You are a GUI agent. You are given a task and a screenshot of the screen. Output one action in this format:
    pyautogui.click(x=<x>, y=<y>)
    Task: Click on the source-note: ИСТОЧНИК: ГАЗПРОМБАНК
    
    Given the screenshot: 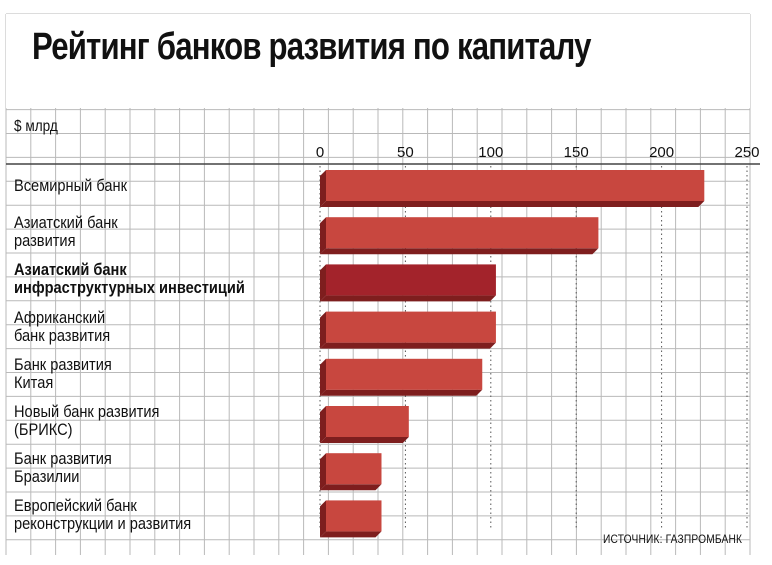 What is the action you would take?
    pyautogui.click(x=673, y=539)
    